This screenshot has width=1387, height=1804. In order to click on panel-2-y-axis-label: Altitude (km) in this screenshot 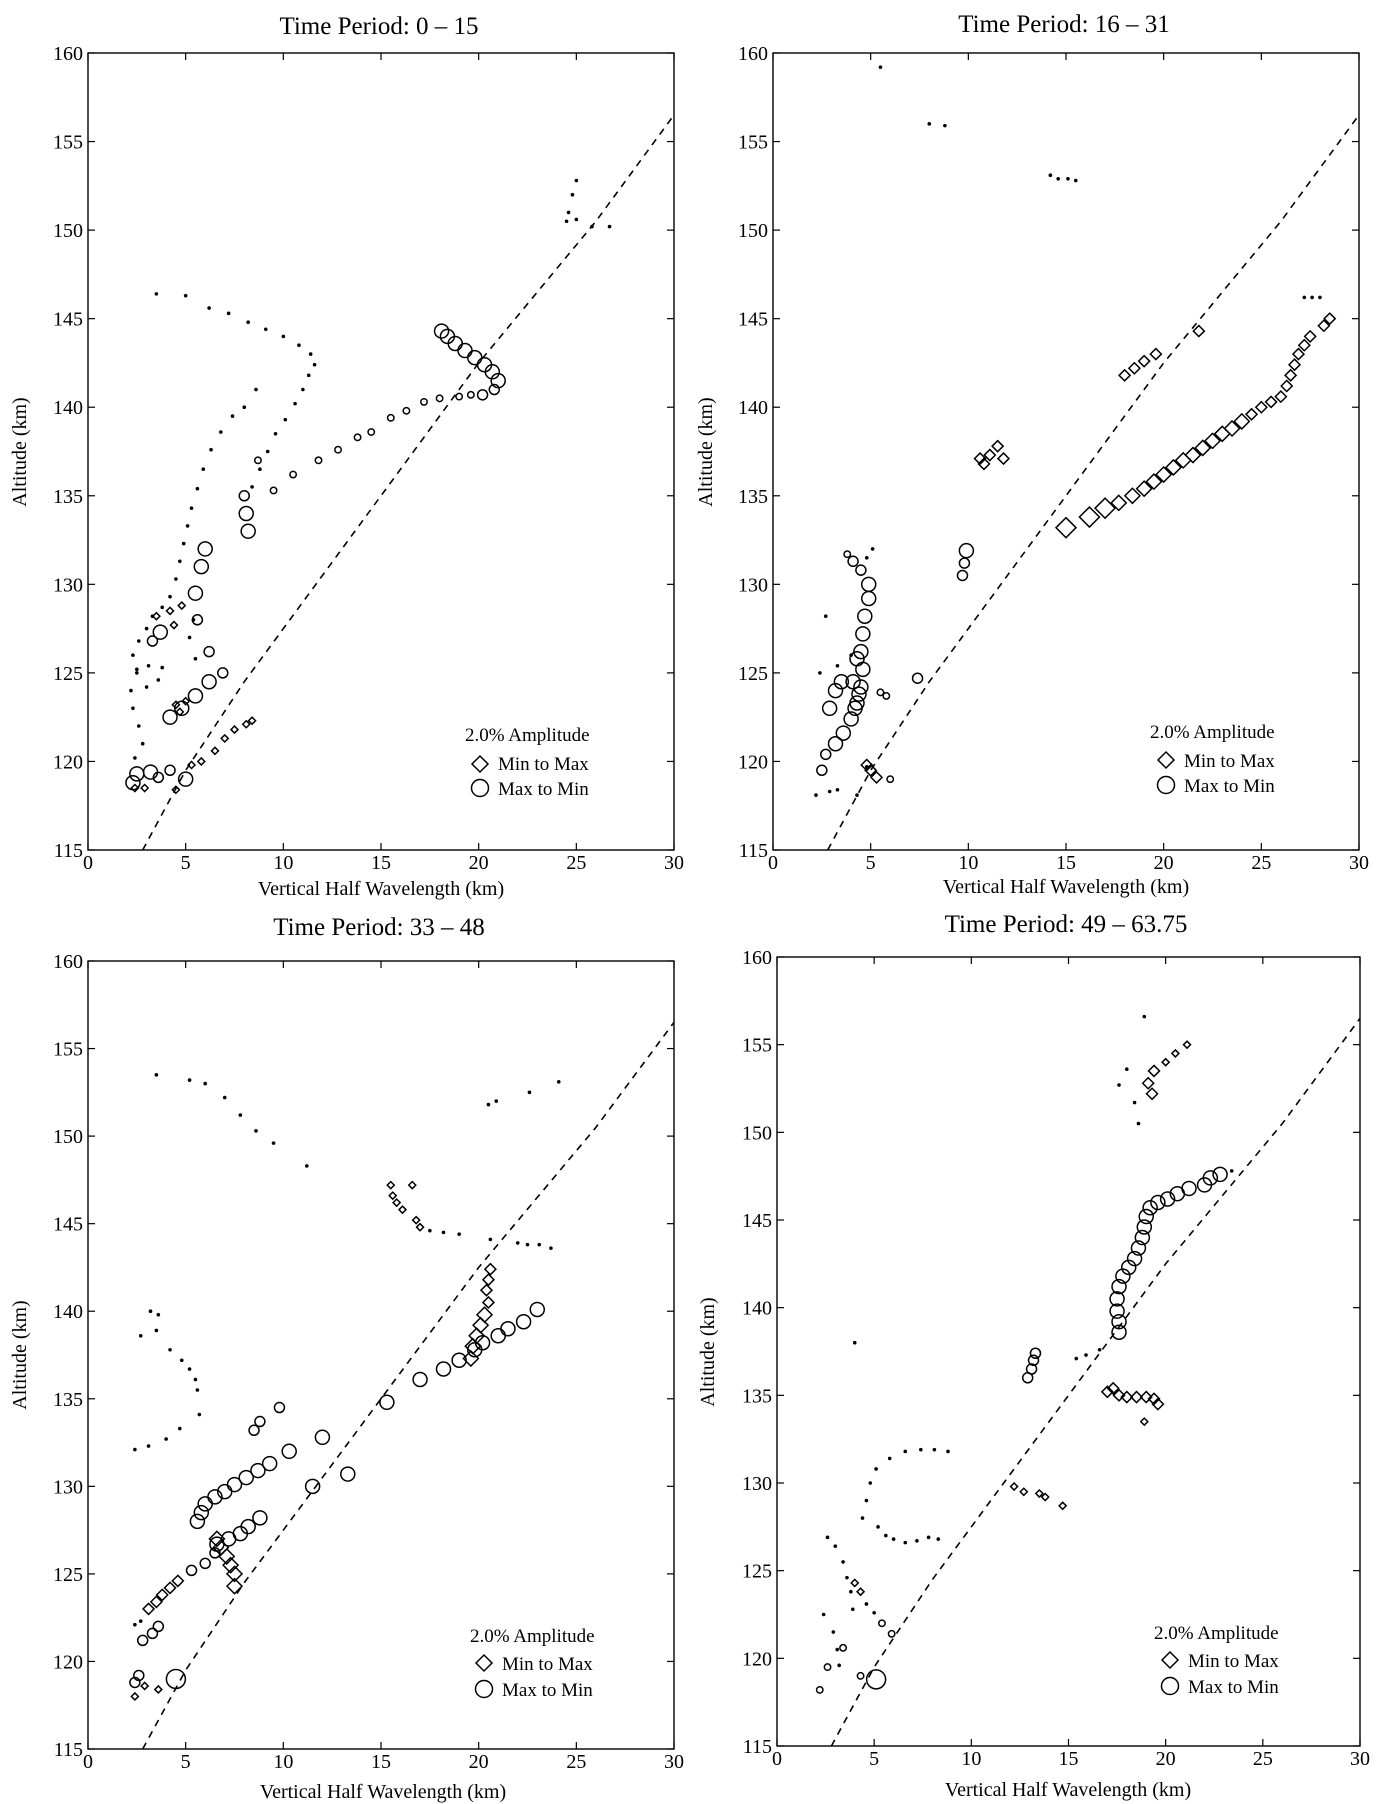, I will do `click(706, 451)`.